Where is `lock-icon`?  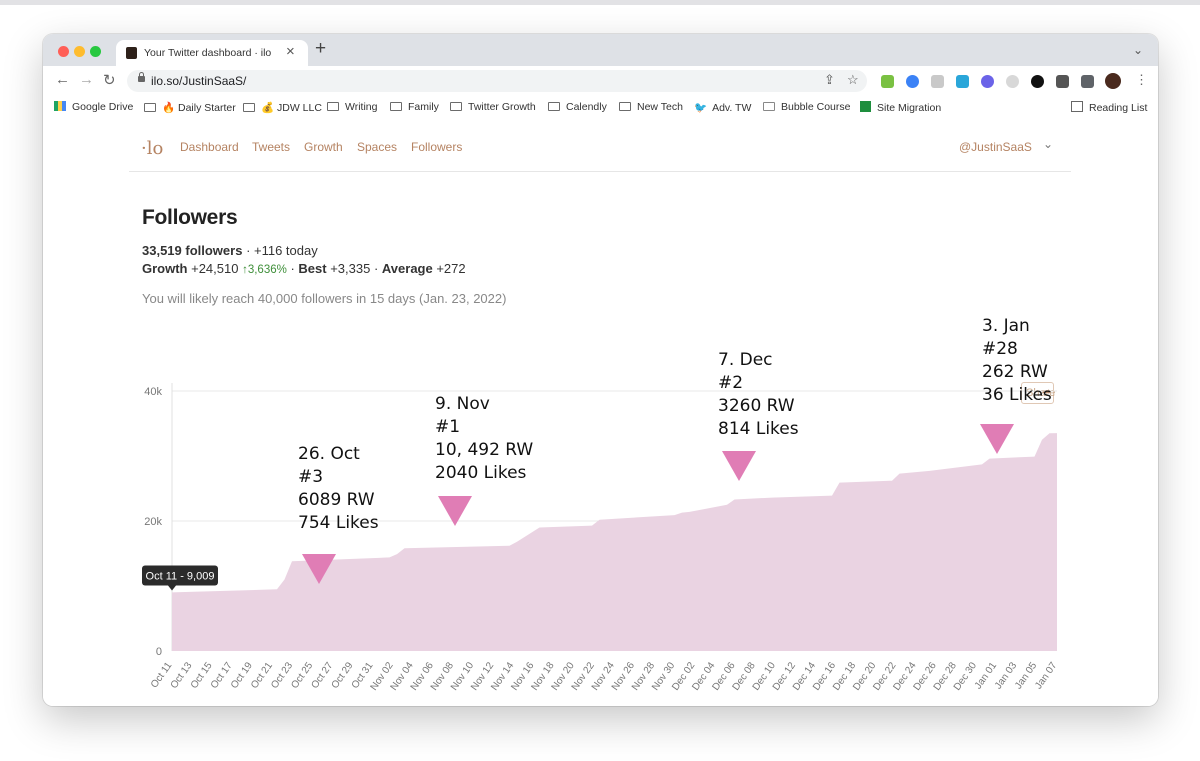 lock-icon is located at coordinates (141, 77).